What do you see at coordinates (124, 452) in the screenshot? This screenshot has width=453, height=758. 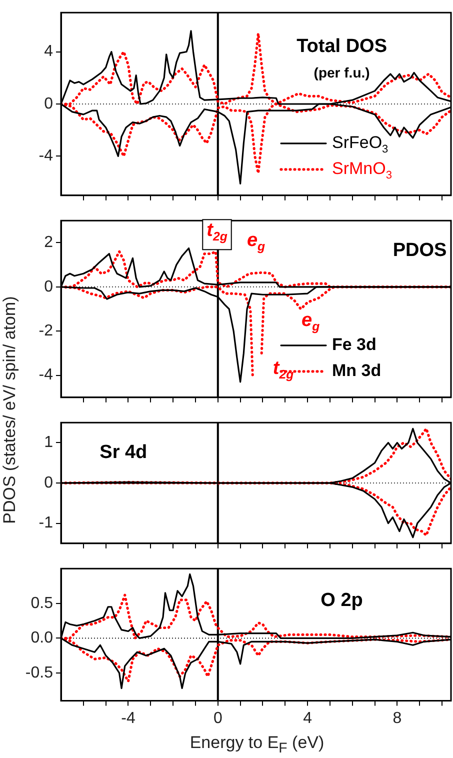 I see `text: Sr 4d` at bounding box center [124, 452].